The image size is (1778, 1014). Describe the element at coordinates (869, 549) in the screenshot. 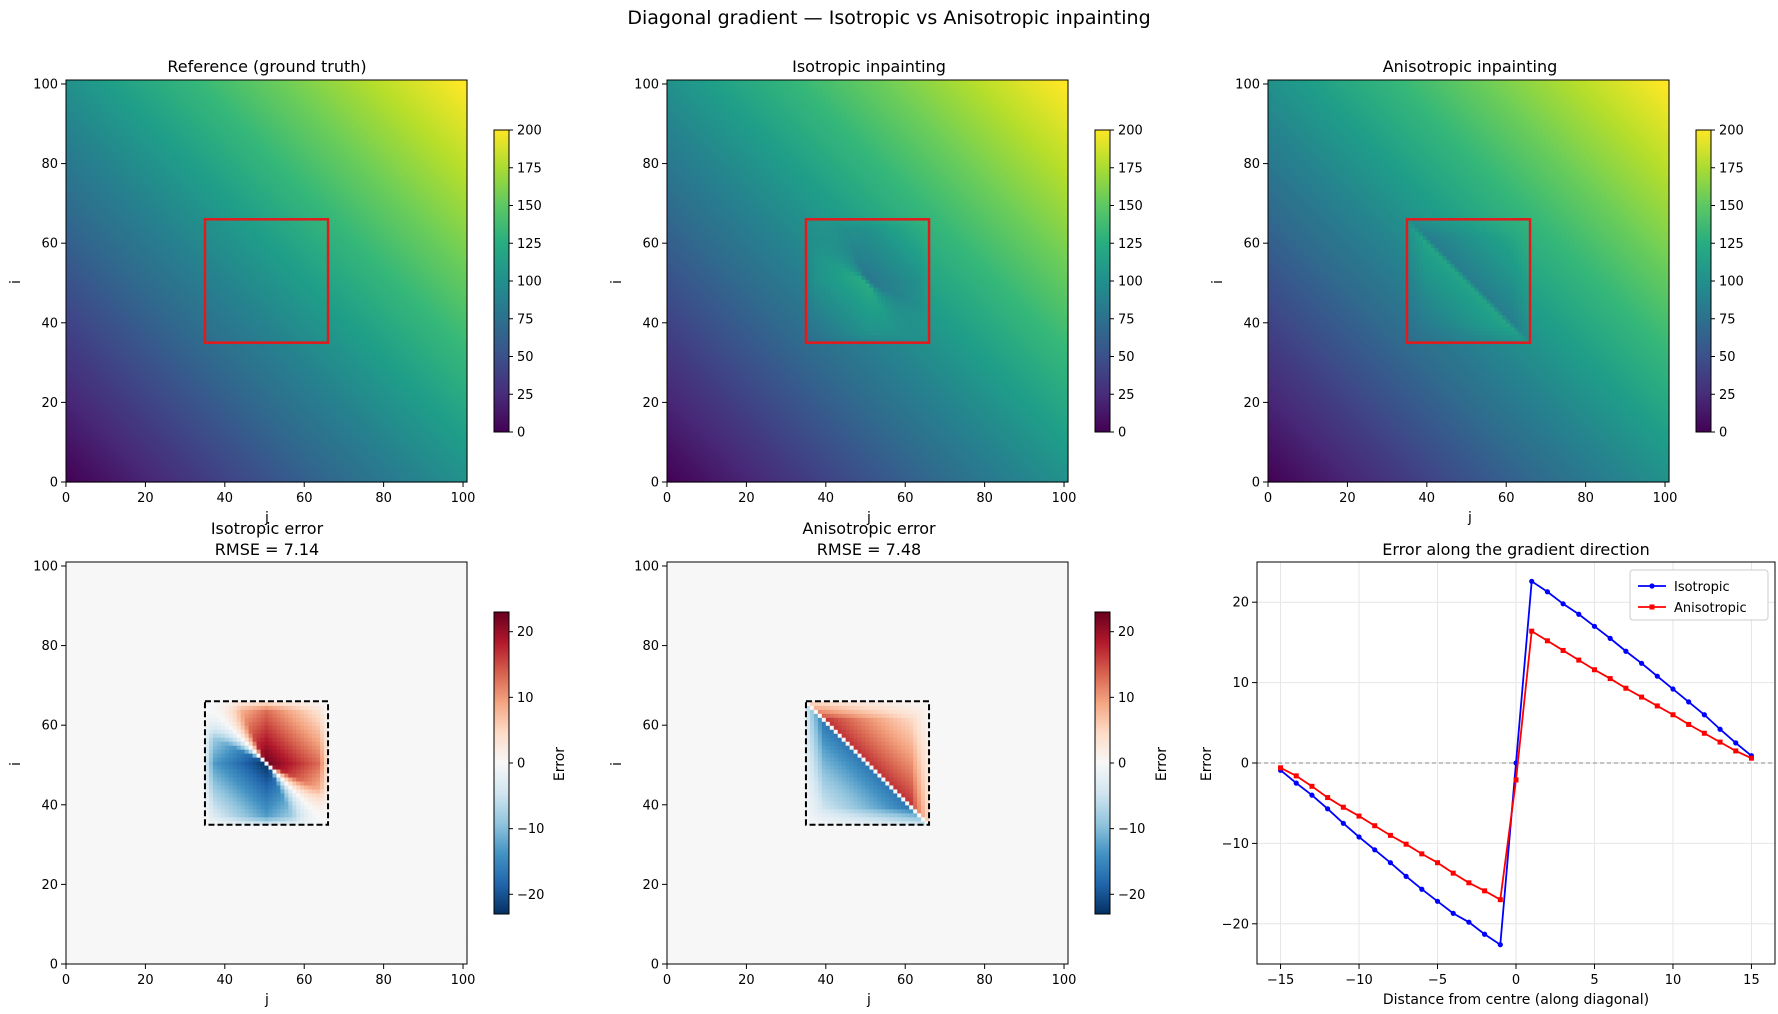

I see `panel-title-aniso-error-line2: RMSE = 7.48` at that location.